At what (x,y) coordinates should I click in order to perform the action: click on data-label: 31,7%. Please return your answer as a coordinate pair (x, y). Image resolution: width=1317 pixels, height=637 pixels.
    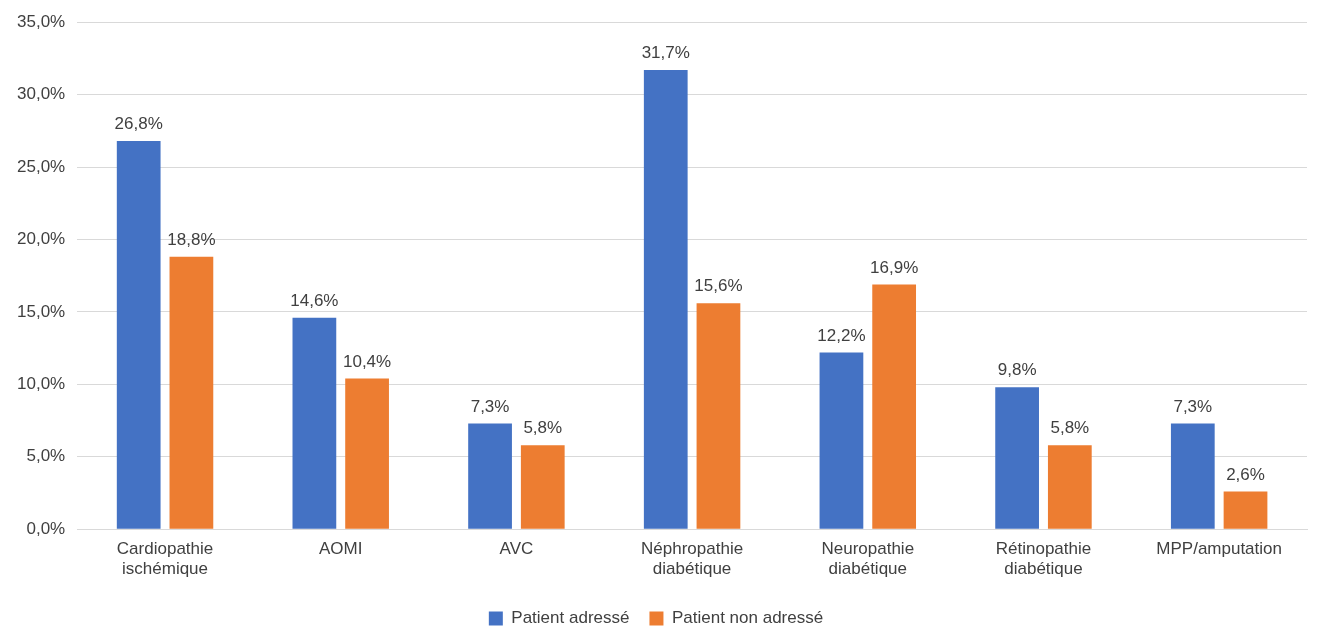
    Looking at the image, I should click on (665, 53).